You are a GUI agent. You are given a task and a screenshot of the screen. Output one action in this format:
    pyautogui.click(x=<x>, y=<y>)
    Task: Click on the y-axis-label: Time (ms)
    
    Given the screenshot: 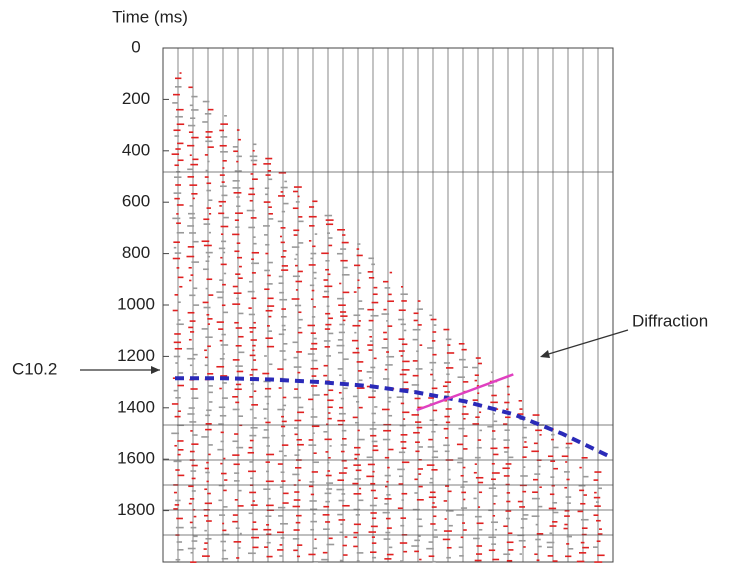 What is the action you would take?
    pyautogui.click(x=150, y=16)
    